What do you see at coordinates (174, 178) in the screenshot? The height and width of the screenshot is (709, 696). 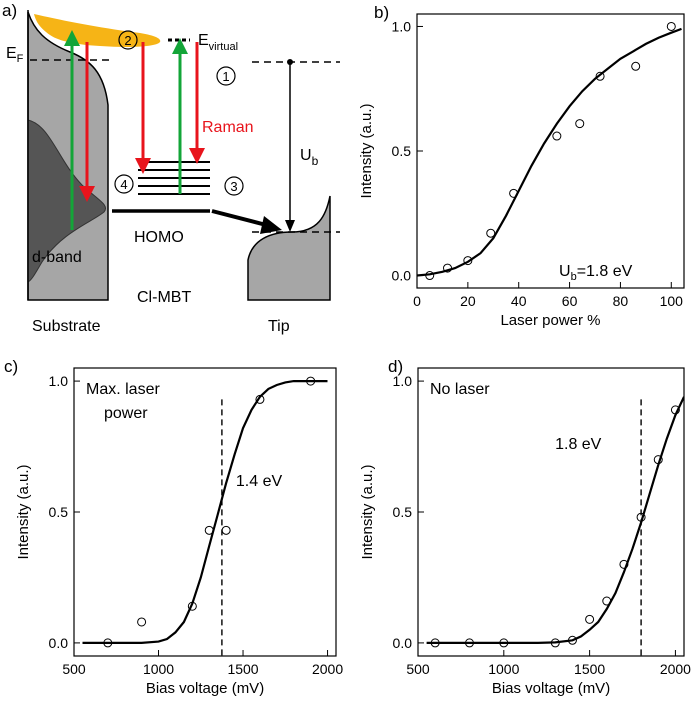 I see `vibrational-levels` at bounding box center [174, 178].